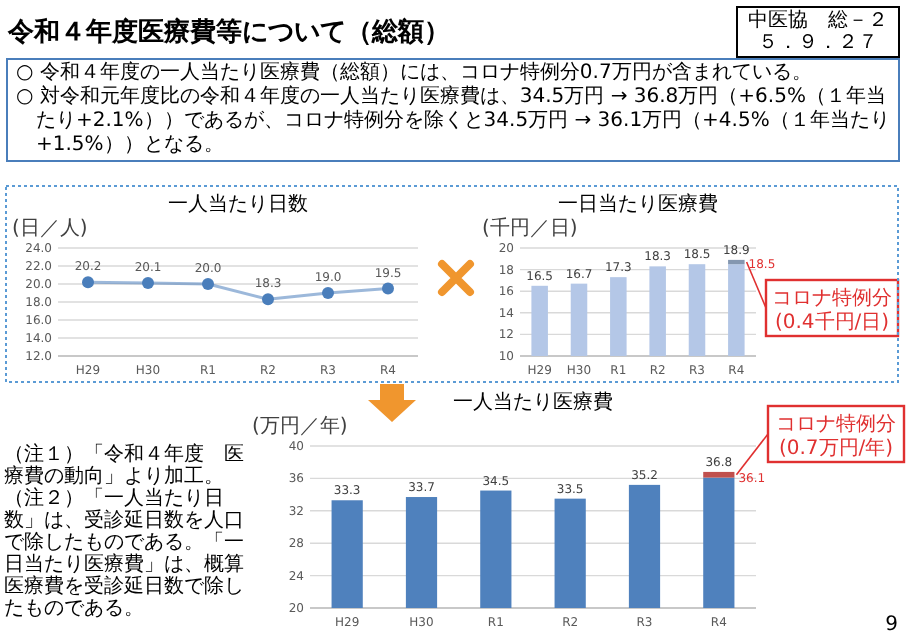 The height and width of the screenshot is (640, 906). Describe the element at coordinates (229, 32) in the screenshot. I see `text: 令和４年度医療費等について（総額）` at that location.